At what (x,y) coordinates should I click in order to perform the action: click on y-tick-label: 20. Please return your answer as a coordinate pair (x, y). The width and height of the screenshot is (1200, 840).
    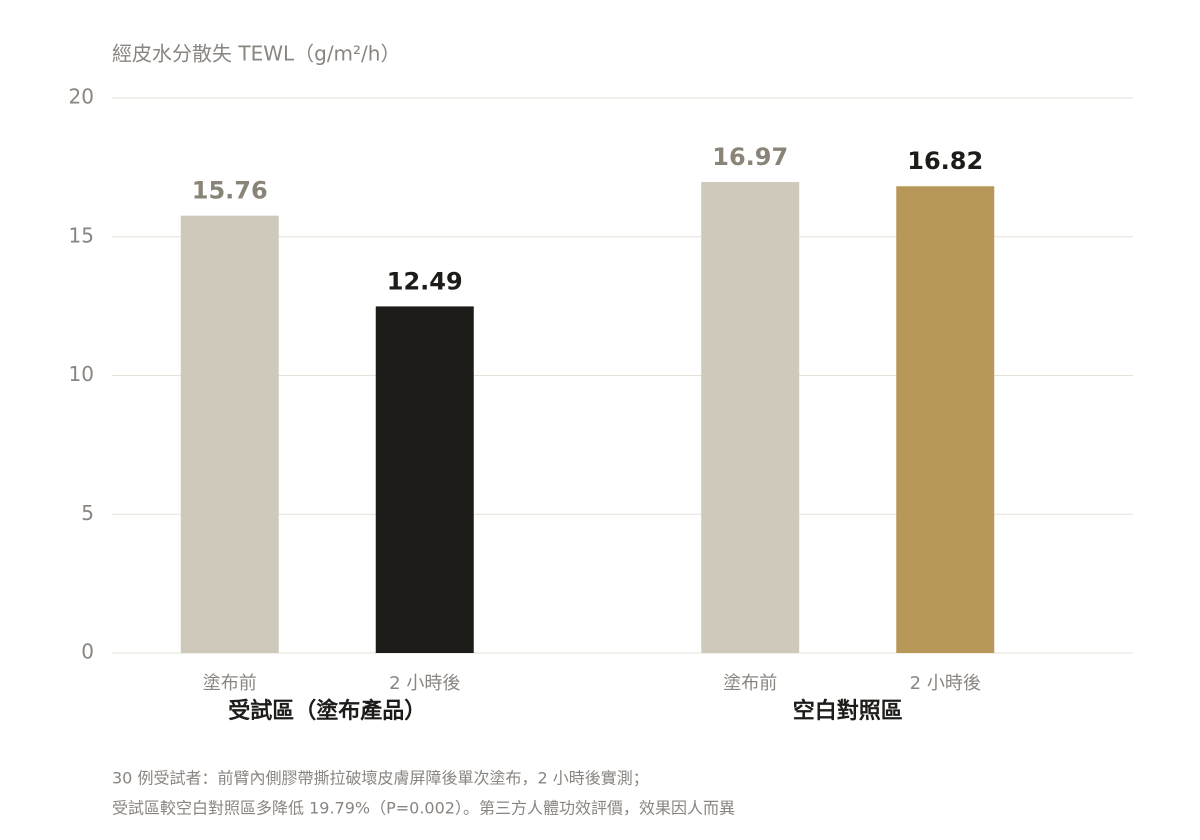
    Looking at the image, I should click on (81, 97).